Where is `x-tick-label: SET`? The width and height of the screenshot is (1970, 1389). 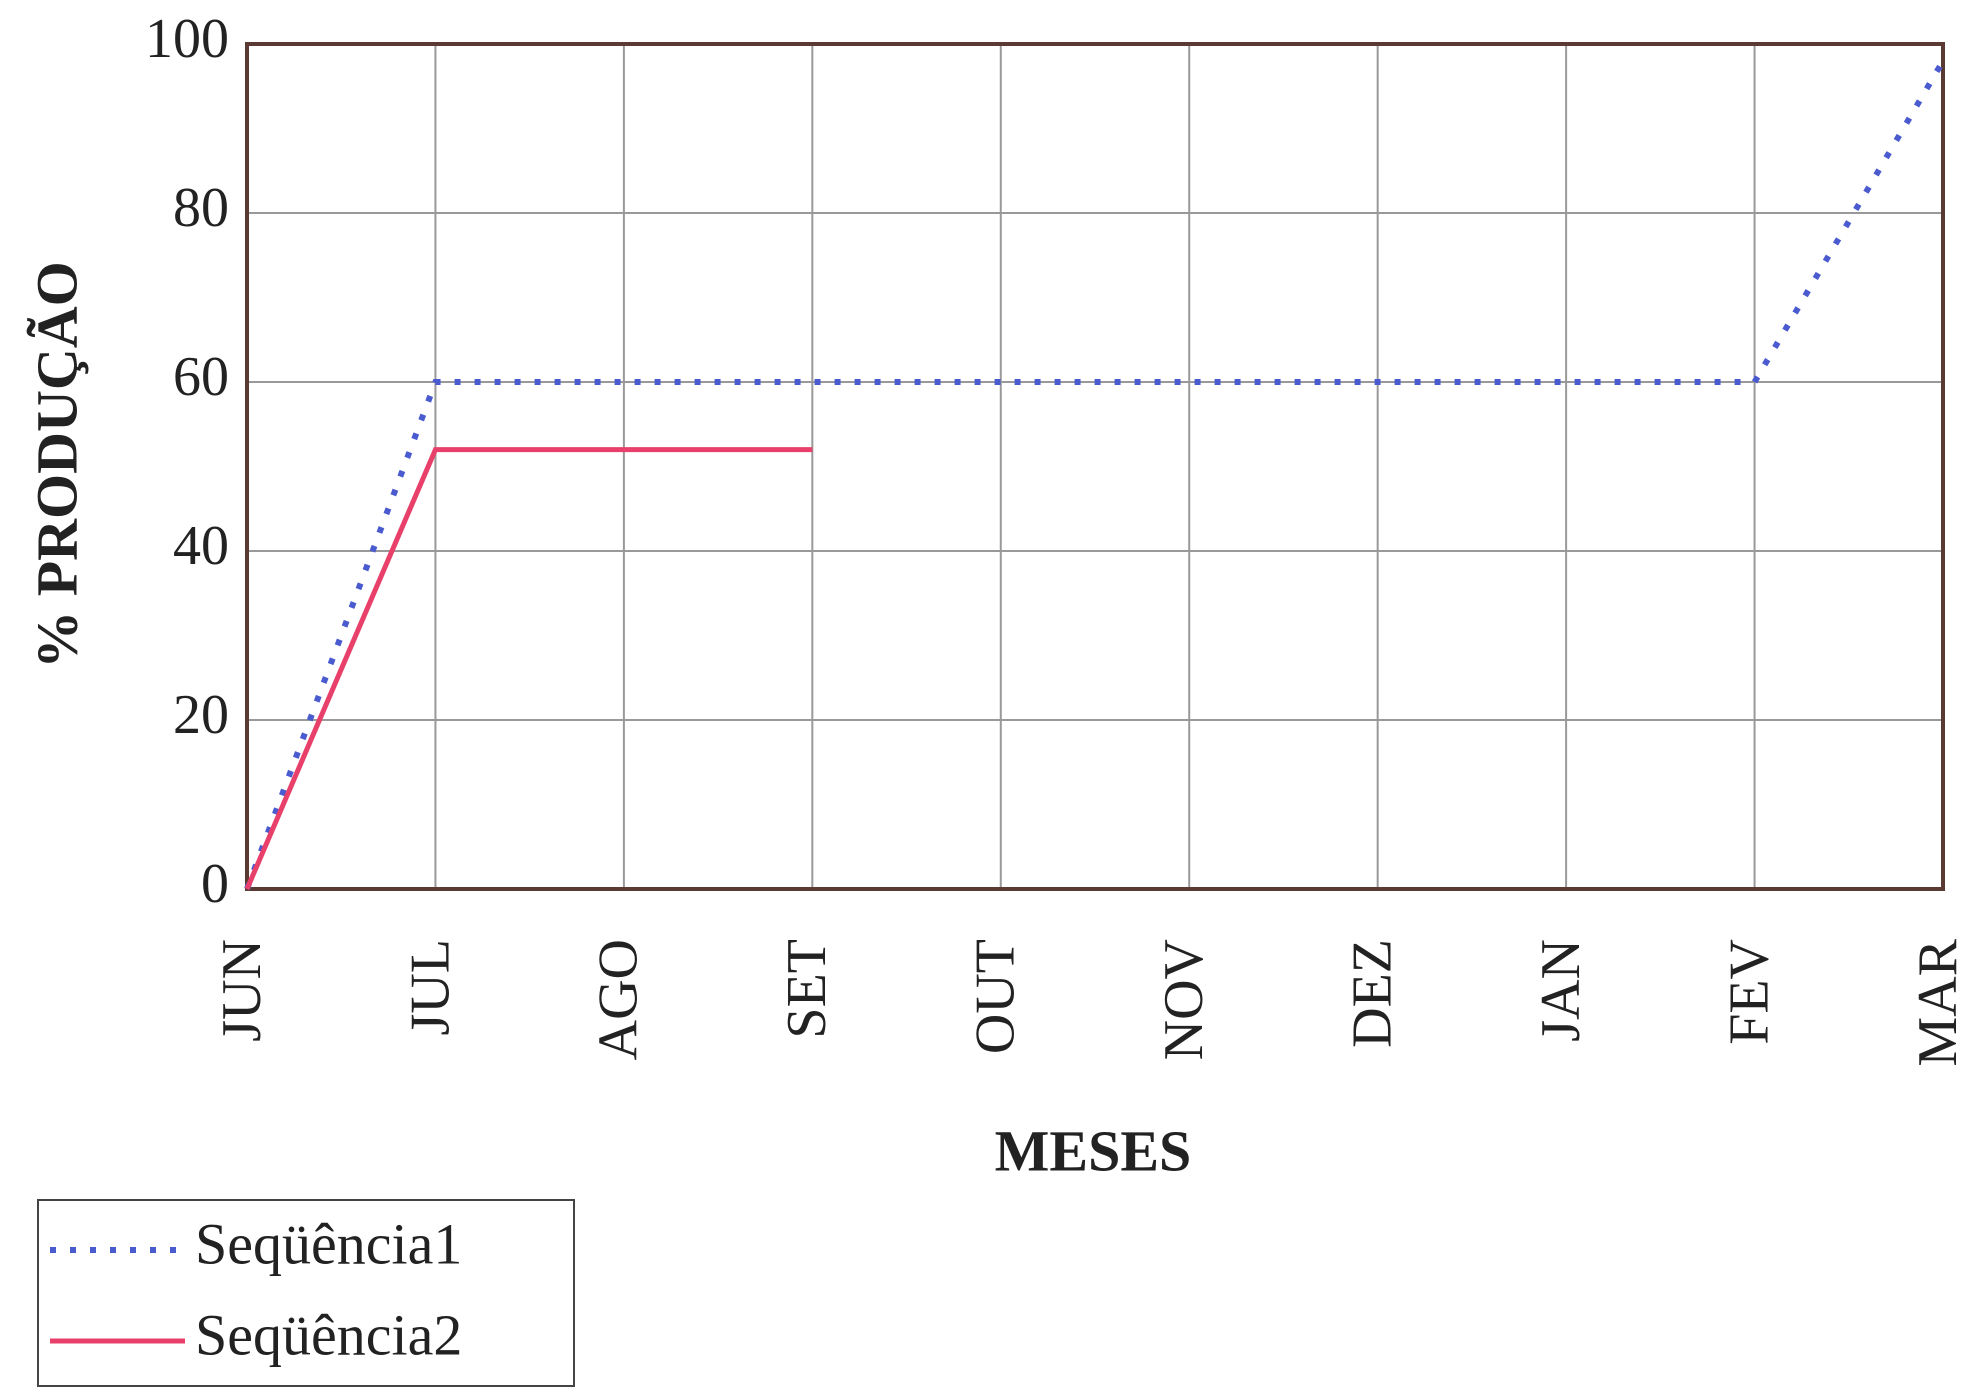 x-tick-label: SET is located at coordinates (807, 989).